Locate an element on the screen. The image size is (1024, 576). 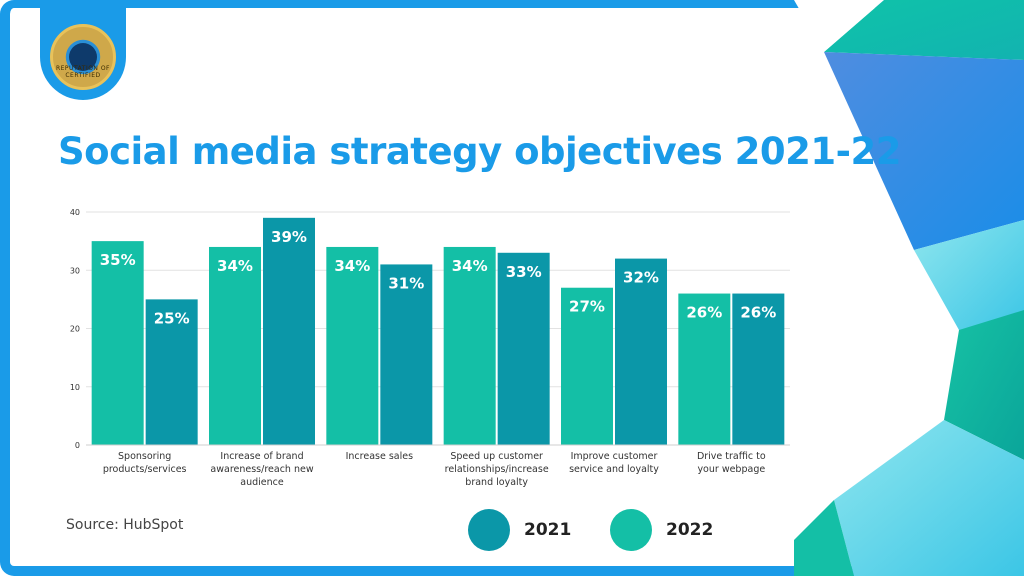
legend-label-2022: 2022 is located at coordinates (690, 530).